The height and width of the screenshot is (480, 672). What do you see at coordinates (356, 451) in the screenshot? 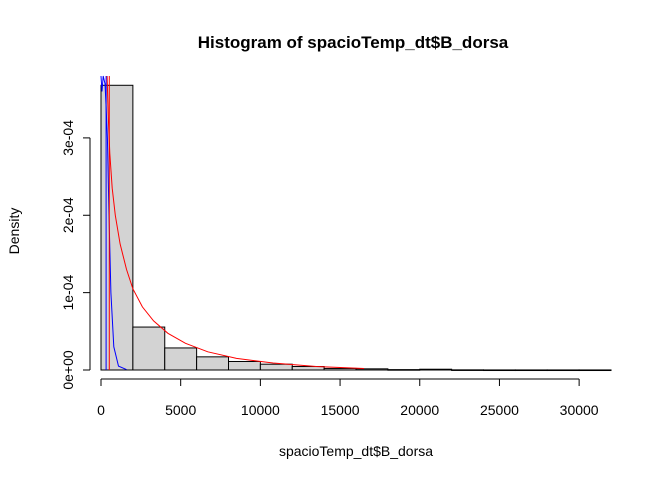
I see `x-axis-label: spacioTemp_dt$B_dorsa` at bounding box center [356, 451].